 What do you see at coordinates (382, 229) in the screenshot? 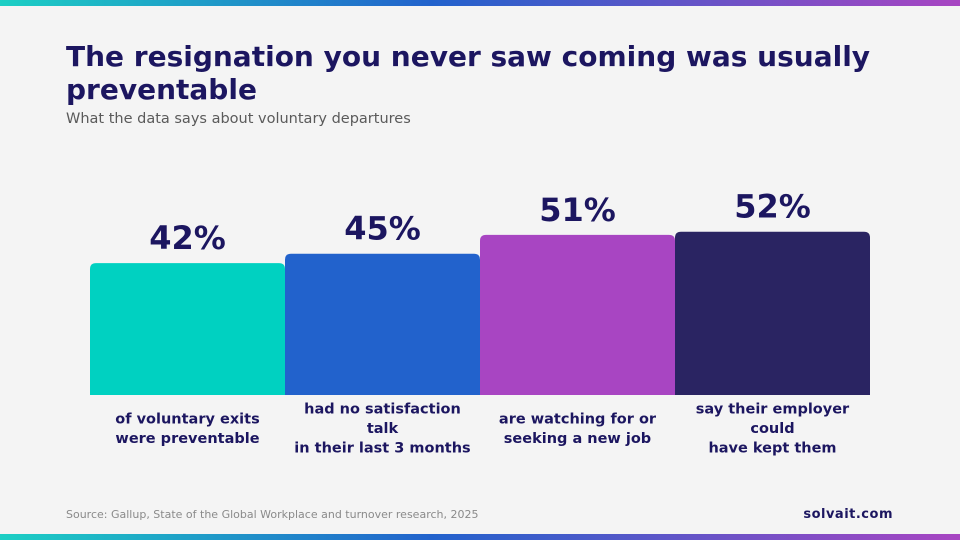
I see `value-label-2: 45%` at bounding box center [382, 229].